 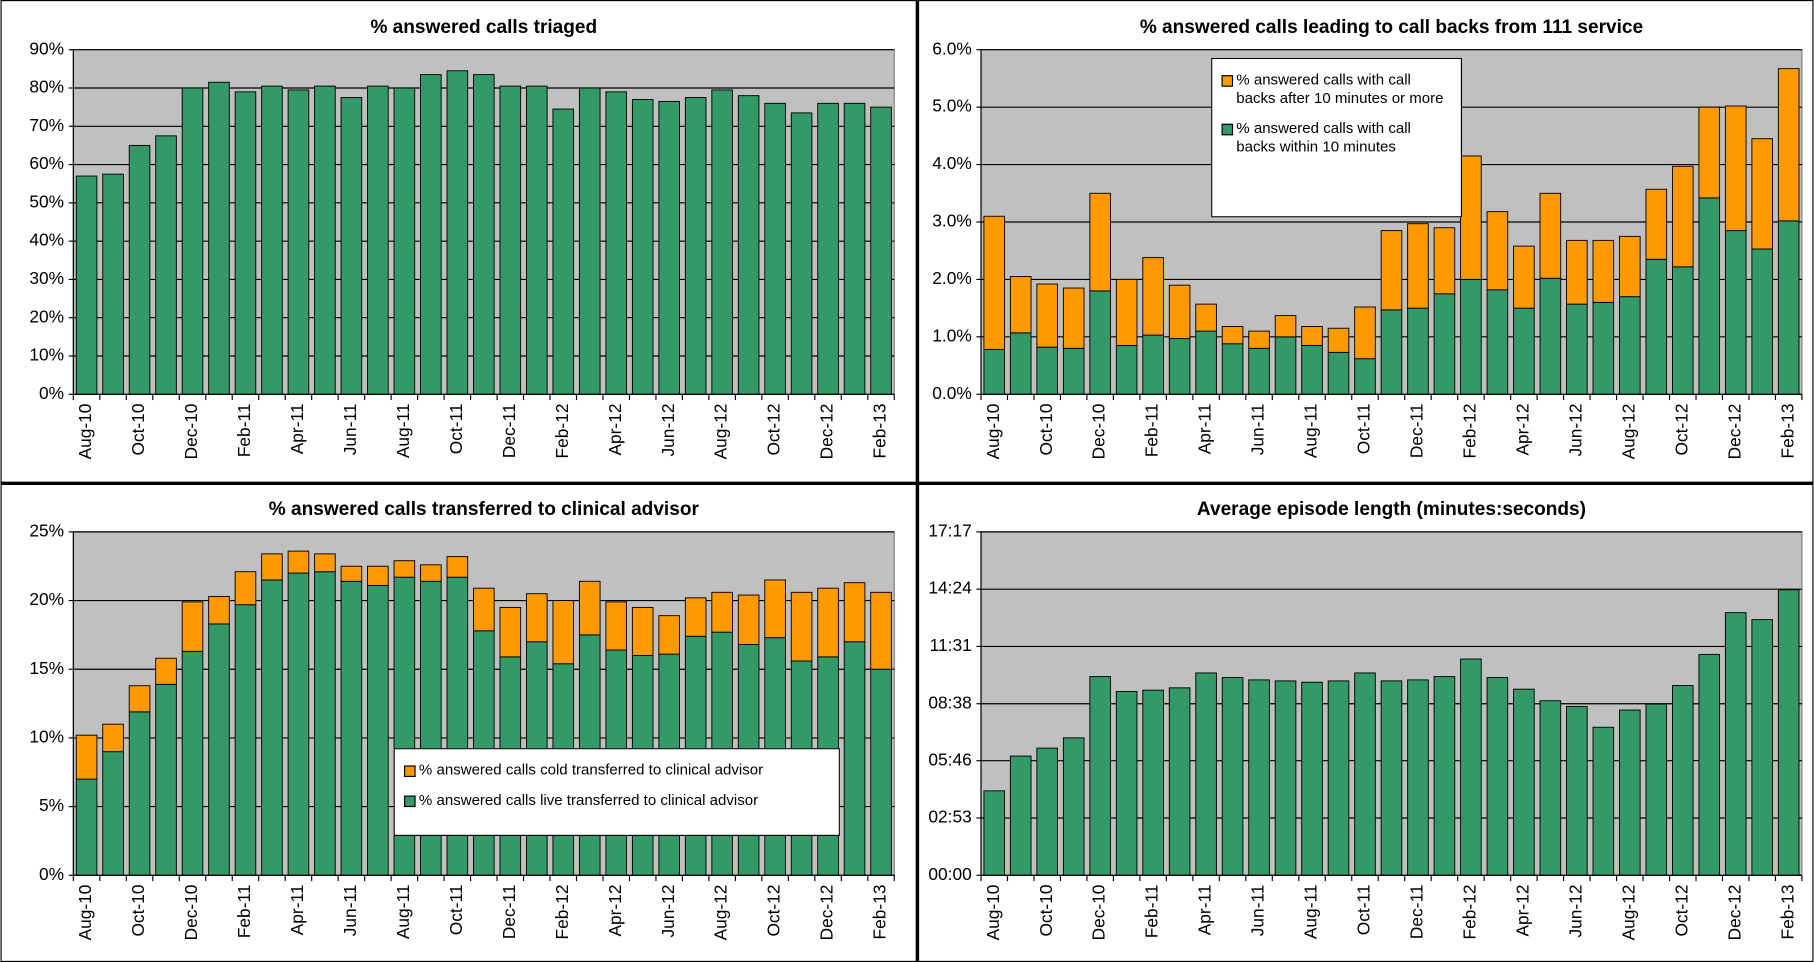 I want to click on y-tick-label: 15%, so click(x=46, y=668).